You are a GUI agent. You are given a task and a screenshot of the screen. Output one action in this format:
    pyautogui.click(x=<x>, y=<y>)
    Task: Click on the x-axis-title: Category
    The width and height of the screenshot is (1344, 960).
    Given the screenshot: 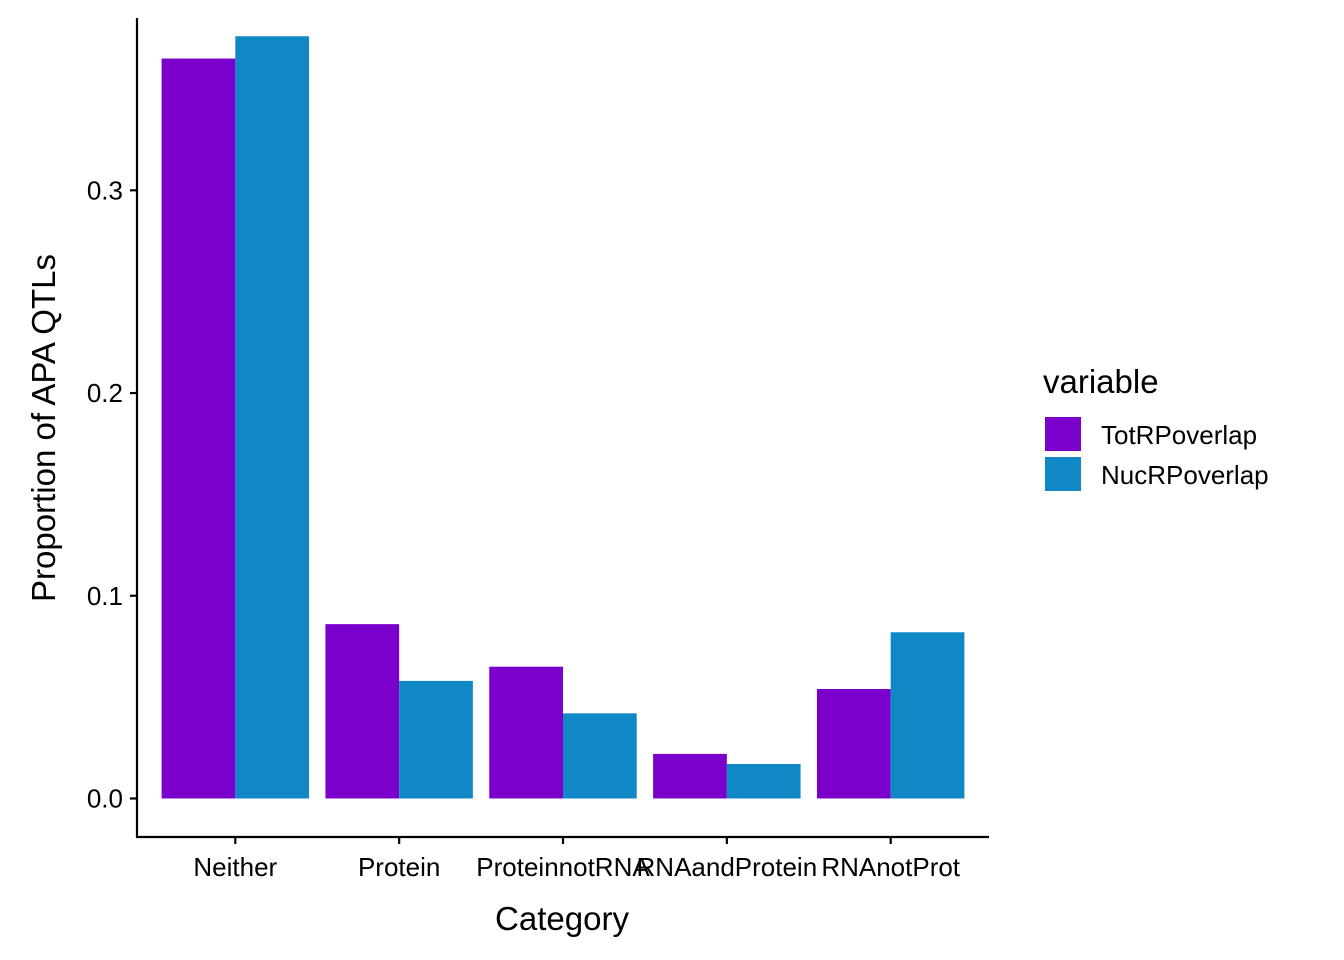 What is the action you would take?
    pyautogui.click(x=562, y=918)
    